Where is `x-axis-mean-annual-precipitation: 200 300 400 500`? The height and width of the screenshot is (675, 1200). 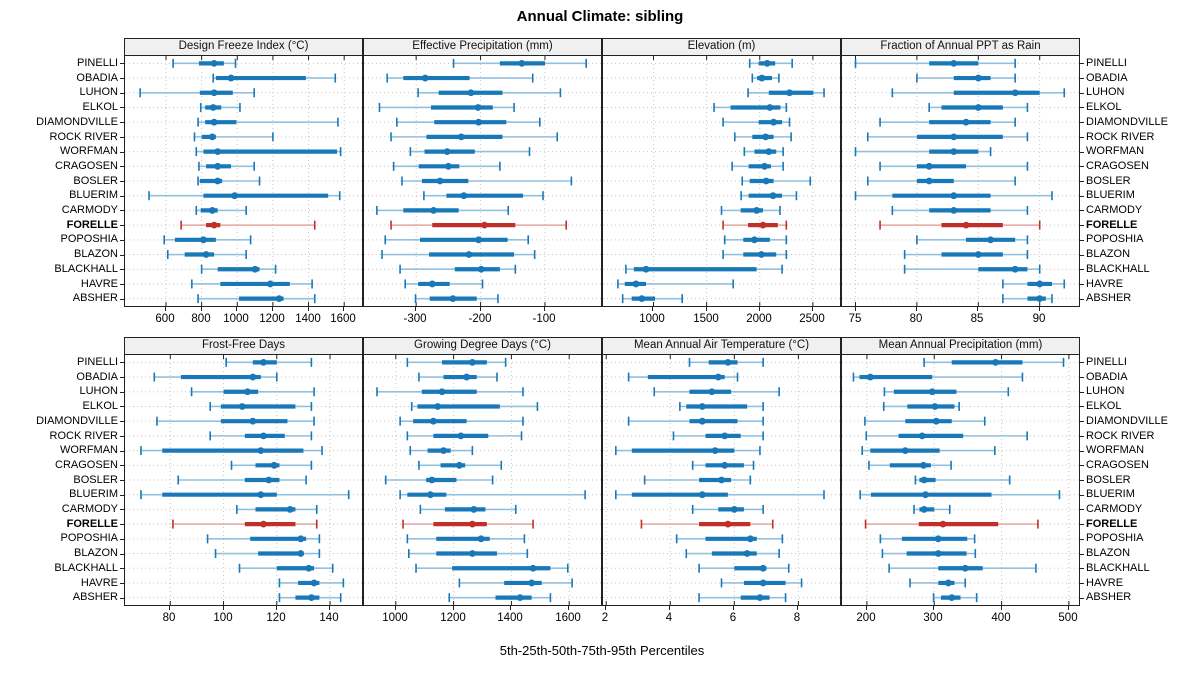
x-axis-mean-annual-precipitation: 200 300 400 500 is located at coordinates (960, 621).